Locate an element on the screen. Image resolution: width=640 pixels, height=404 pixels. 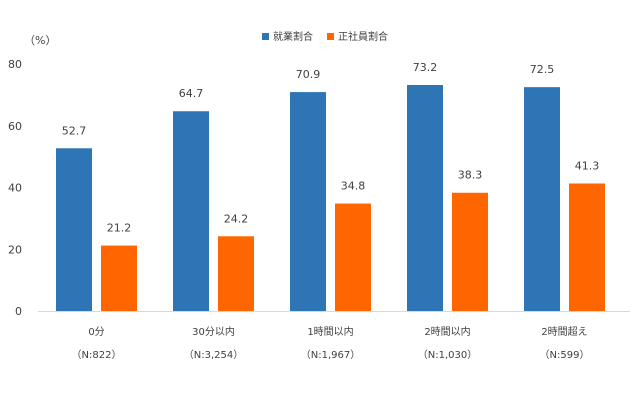
y-tick-label: 80 is located at coordinates (15, 64).